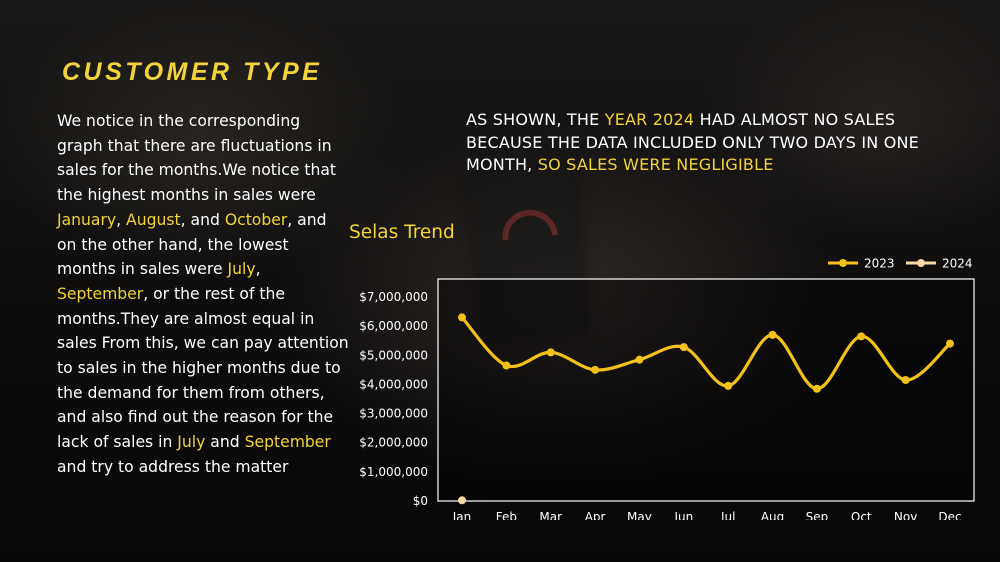  Describe the element at coordinates (949, 515) in the screenshot. I see `x-tick-label: Dec` at that location.